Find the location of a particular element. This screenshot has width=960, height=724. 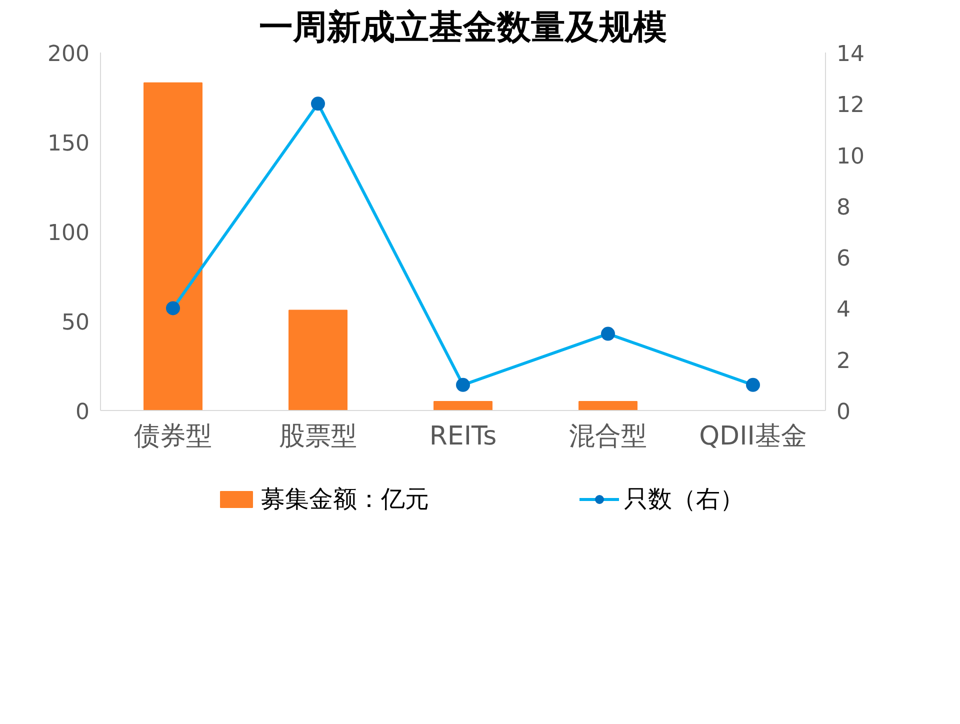

y2-tick-label: 14 is located at coordinates (850, 54).